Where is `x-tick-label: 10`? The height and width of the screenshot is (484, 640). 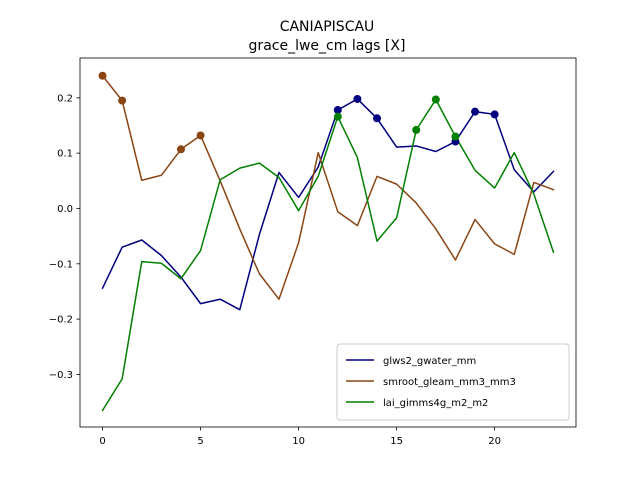 x-tick-label: 10 is located at coordinates (298, 441).